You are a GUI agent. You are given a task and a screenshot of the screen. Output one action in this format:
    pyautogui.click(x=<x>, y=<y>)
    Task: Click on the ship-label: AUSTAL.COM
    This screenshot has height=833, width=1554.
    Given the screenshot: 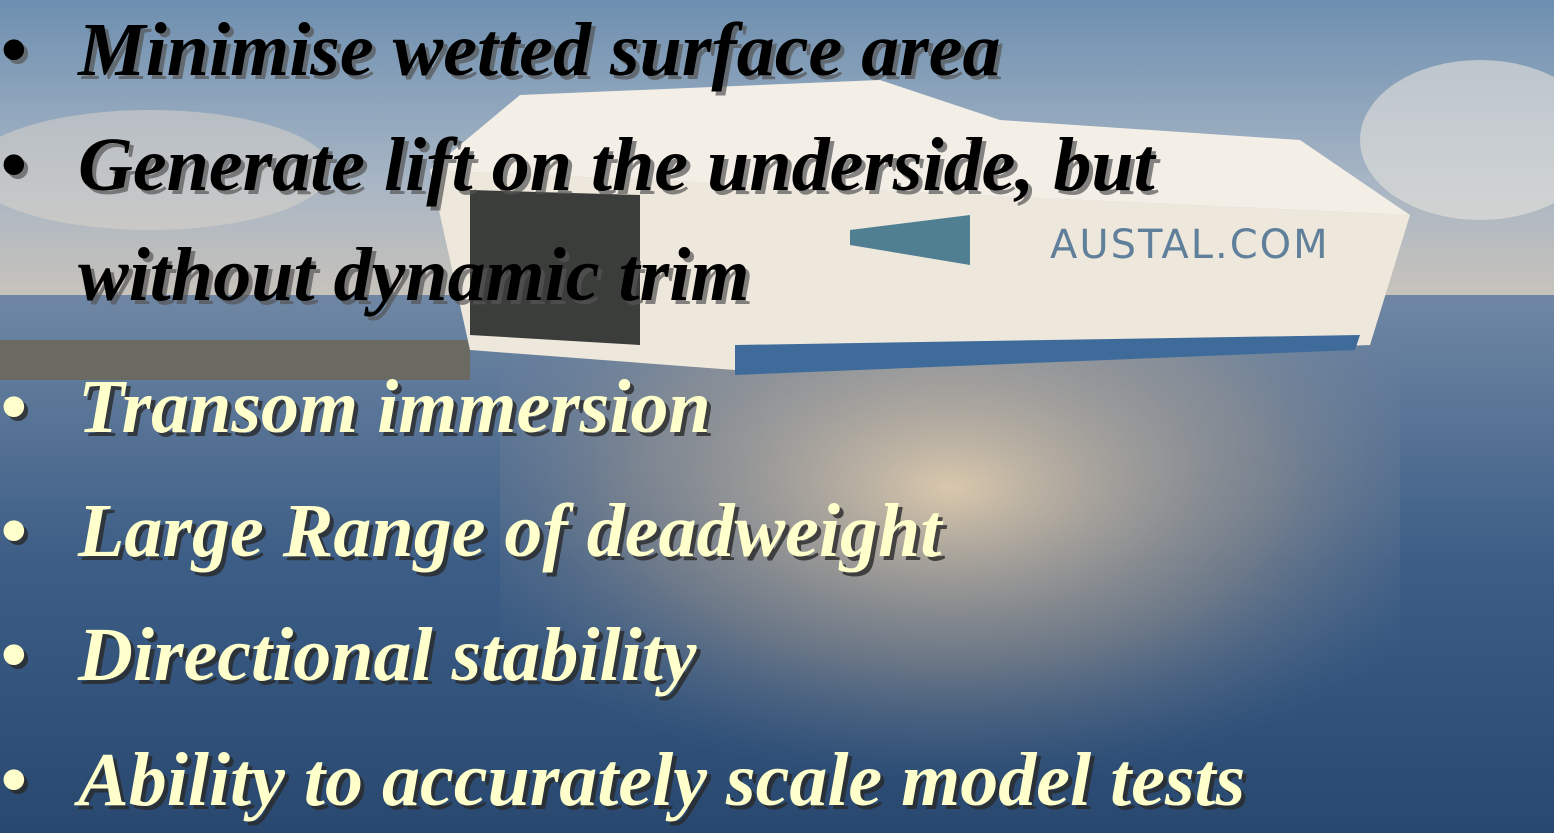 What is the action you would take?
    pyautogui.click(x=1190, y=245)
    